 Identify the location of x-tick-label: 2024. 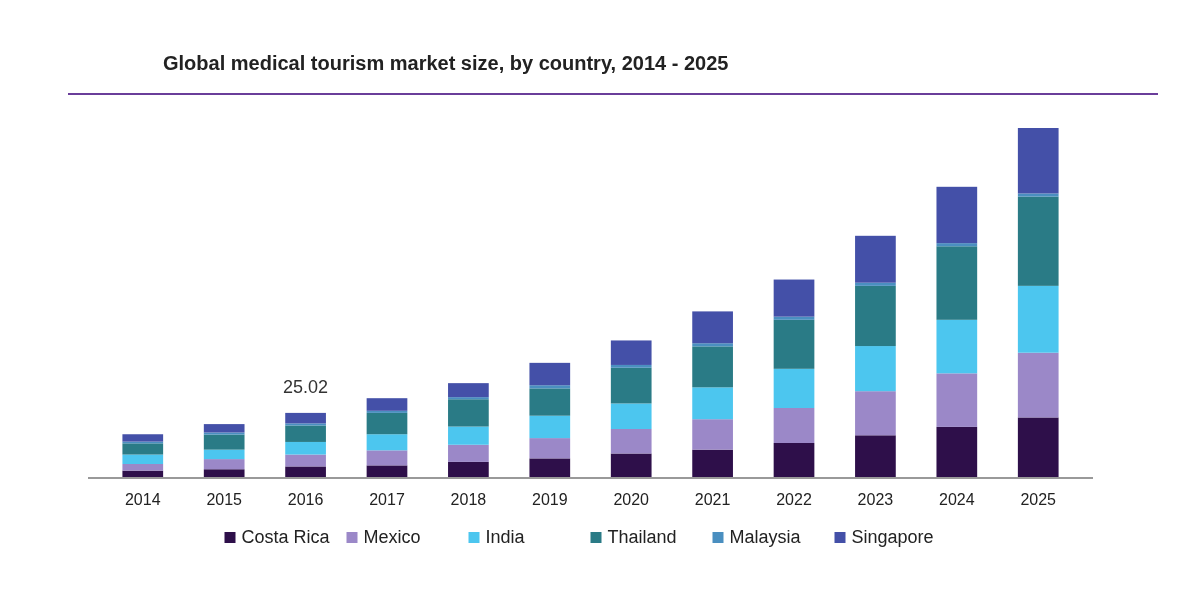
(957, 499).